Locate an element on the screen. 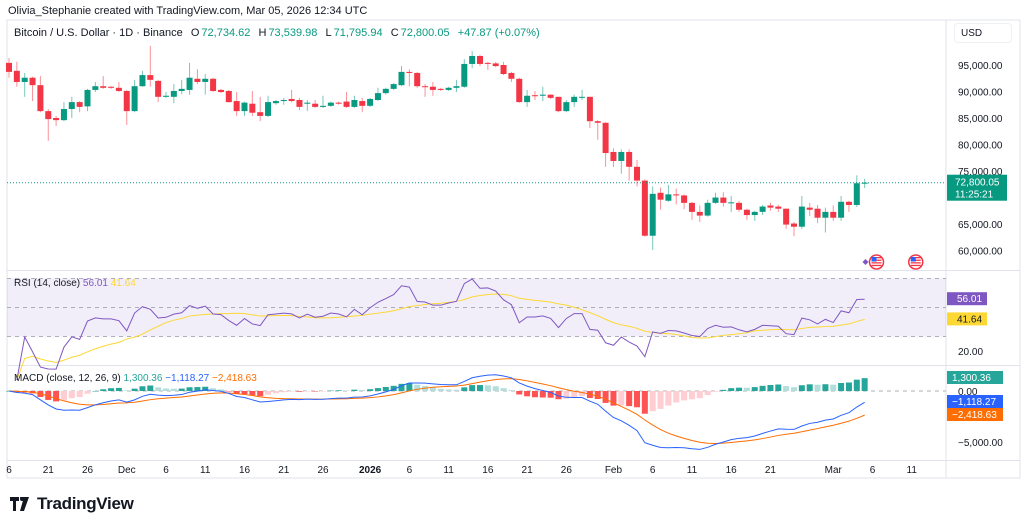 The image size is (1024, 527). macd-value-tag-text: −2,418.63 is located at coordinates (974, 415).